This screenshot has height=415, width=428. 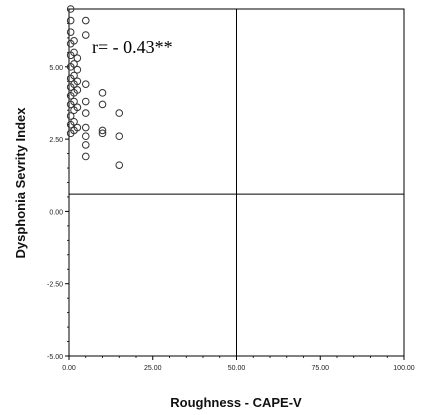 What do you see at coordinates (95, 87) in the screenshot?
I see `data-points` at bounding box center [95, 87].